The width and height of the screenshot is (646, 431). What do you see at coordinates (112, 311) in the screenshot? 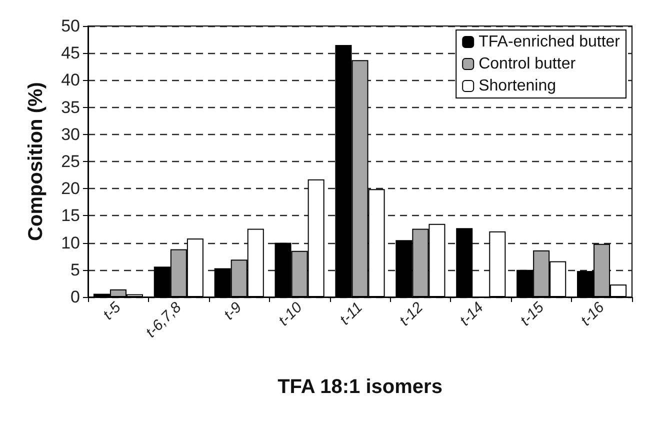
I see `x-tick-label: t-5` at bounding box center [112, 311].